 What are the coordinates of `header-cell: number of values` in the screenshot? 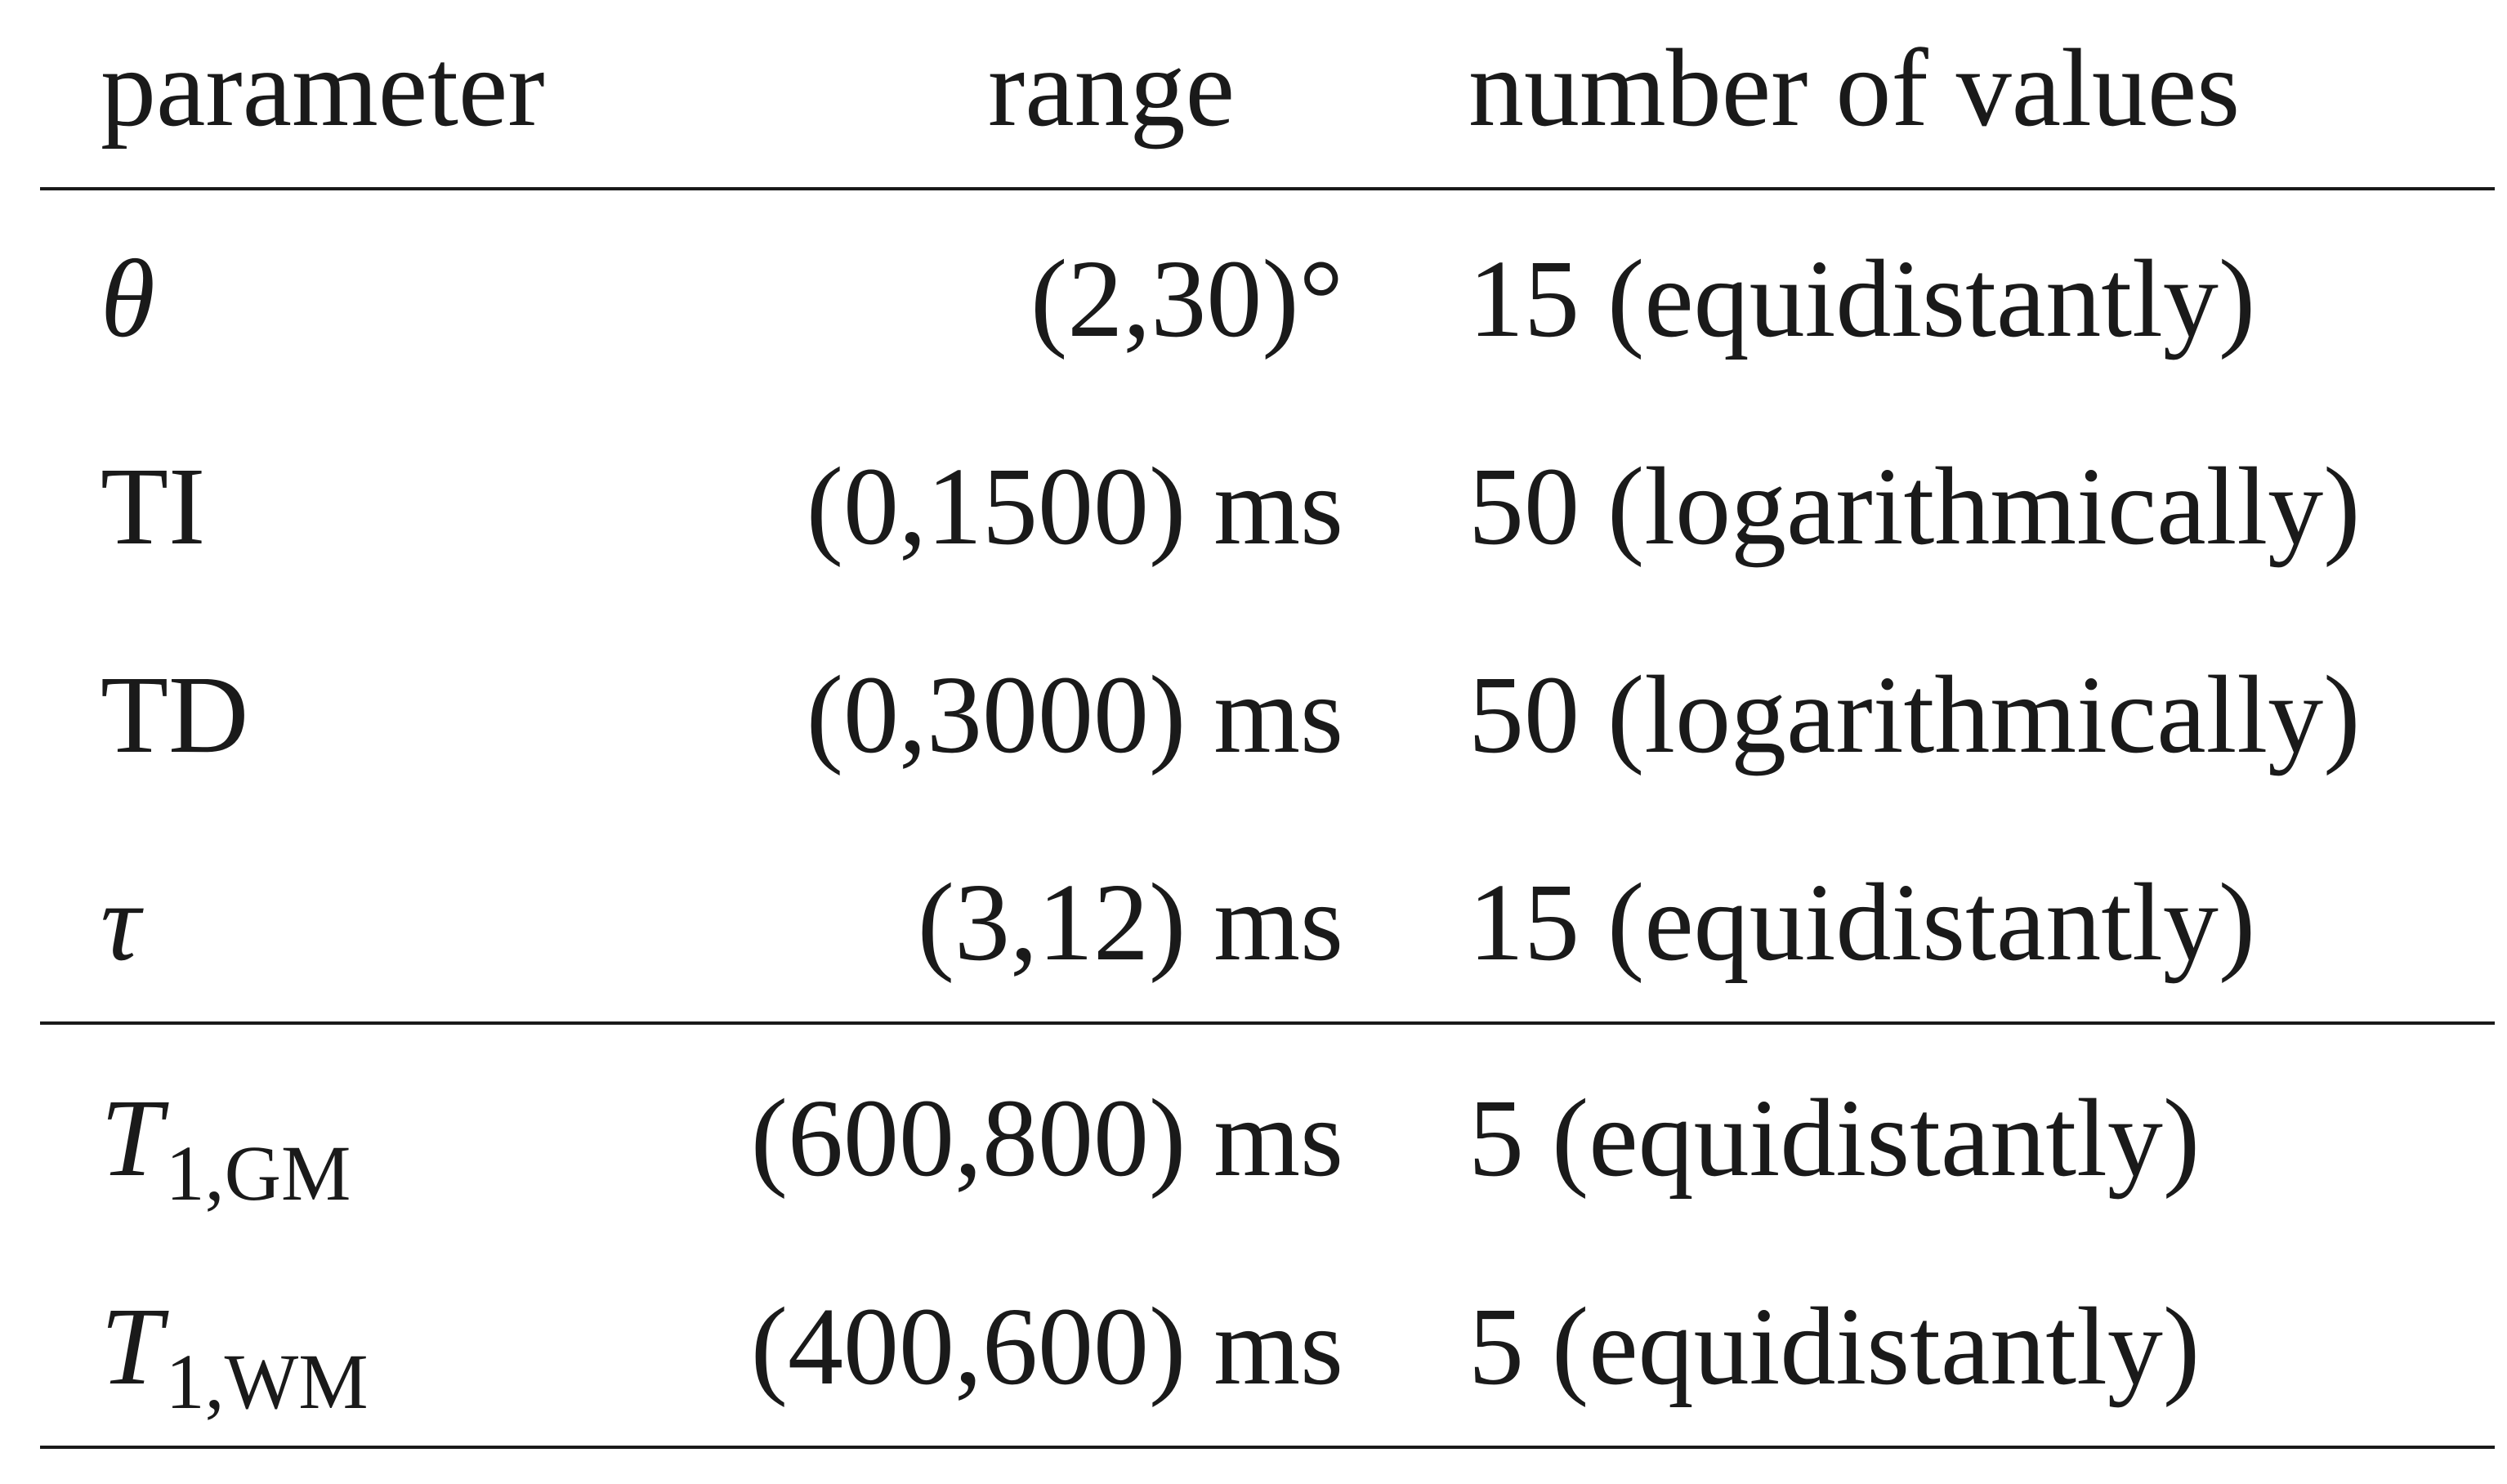 It's located at (1854, 88).